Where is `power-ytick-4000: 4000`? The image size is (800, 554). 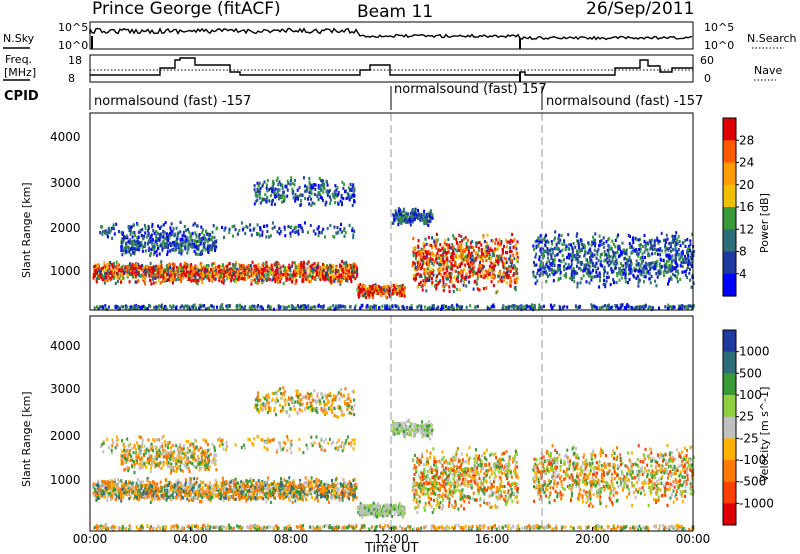 power-ytick-4000: 4000 is located at coordinates (65, 137).